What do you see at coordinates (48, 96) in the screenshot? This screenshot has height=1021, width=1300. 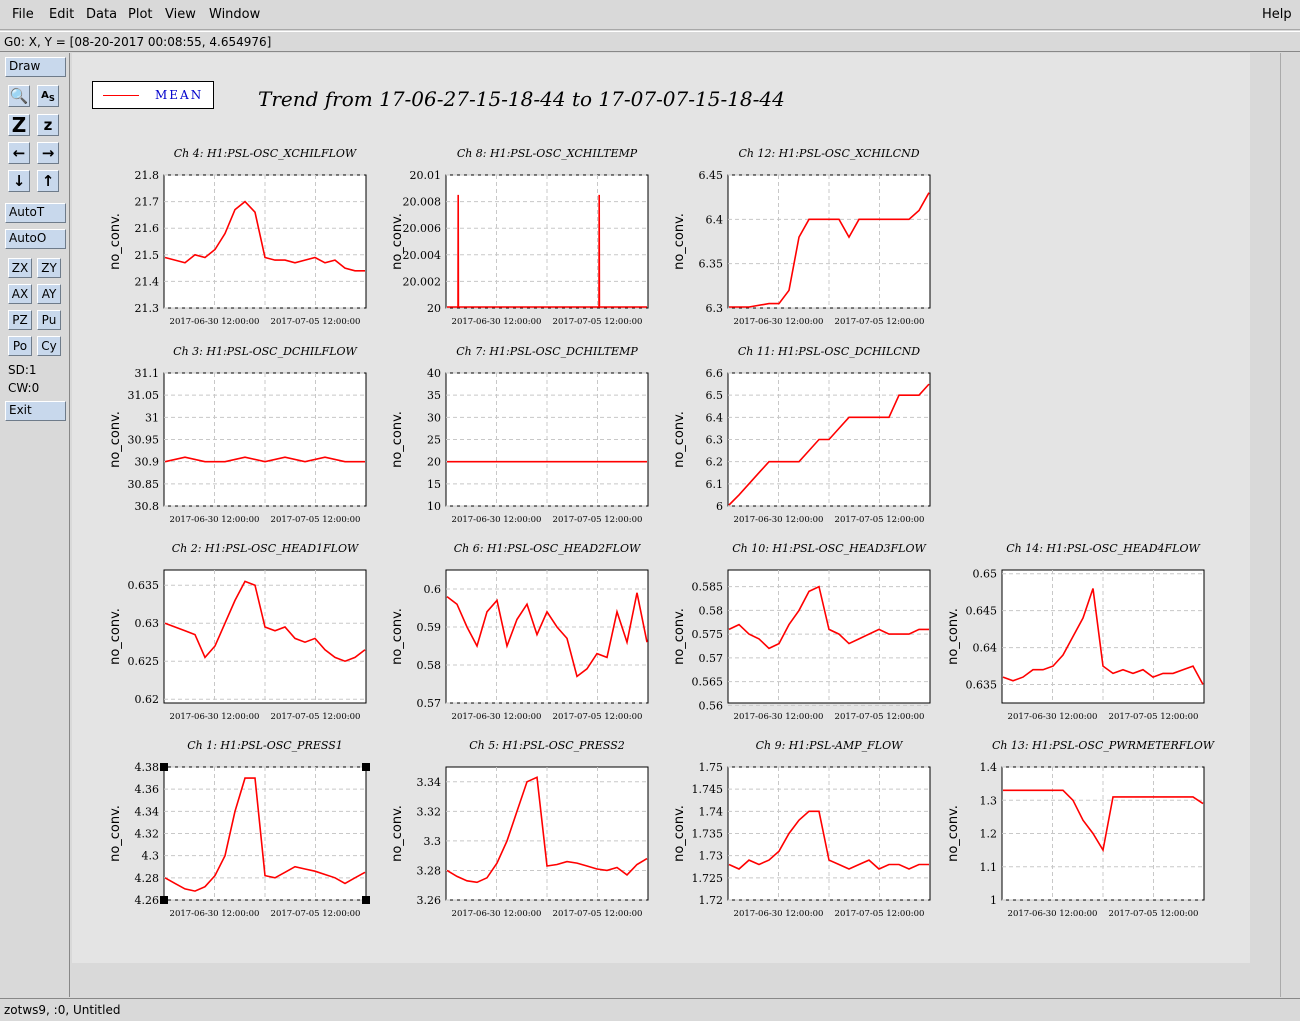 I see `text-size-icon: AS` at bounding box center [48, 96].